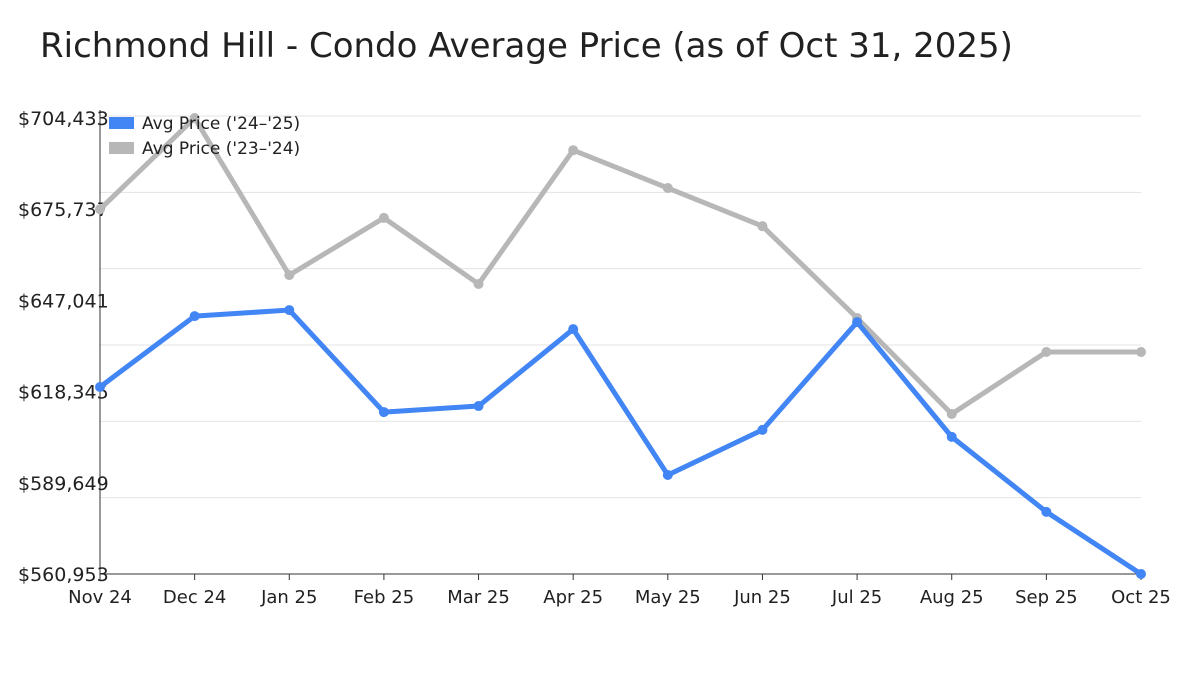  I want to click on legend-label: Avg Price ('23–'24), so click(221, 149).